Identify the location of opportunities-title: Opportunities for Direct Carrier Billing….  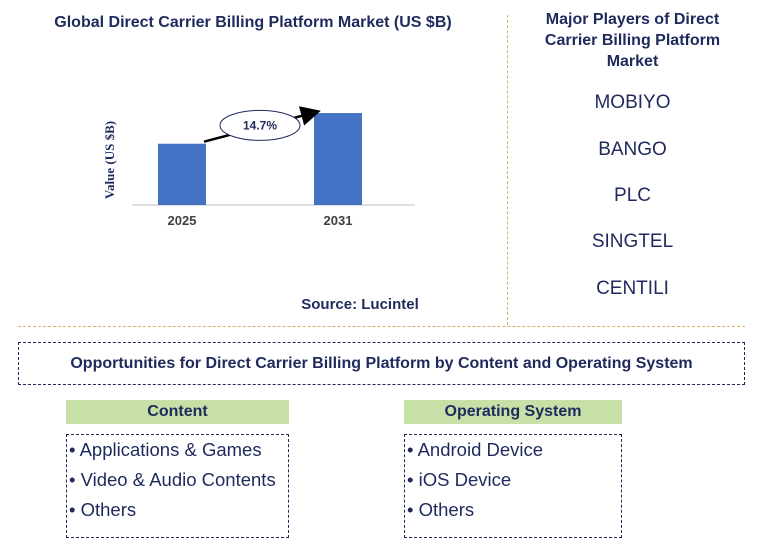
(381, 363).